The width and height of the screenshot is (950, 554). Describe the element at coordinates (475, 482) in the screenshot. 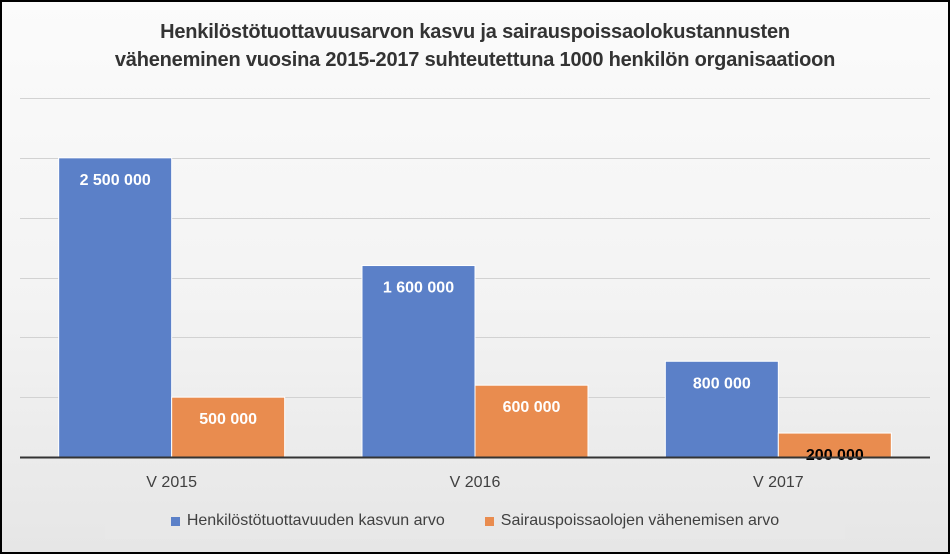

I see `category-label: V 2016` at that location.